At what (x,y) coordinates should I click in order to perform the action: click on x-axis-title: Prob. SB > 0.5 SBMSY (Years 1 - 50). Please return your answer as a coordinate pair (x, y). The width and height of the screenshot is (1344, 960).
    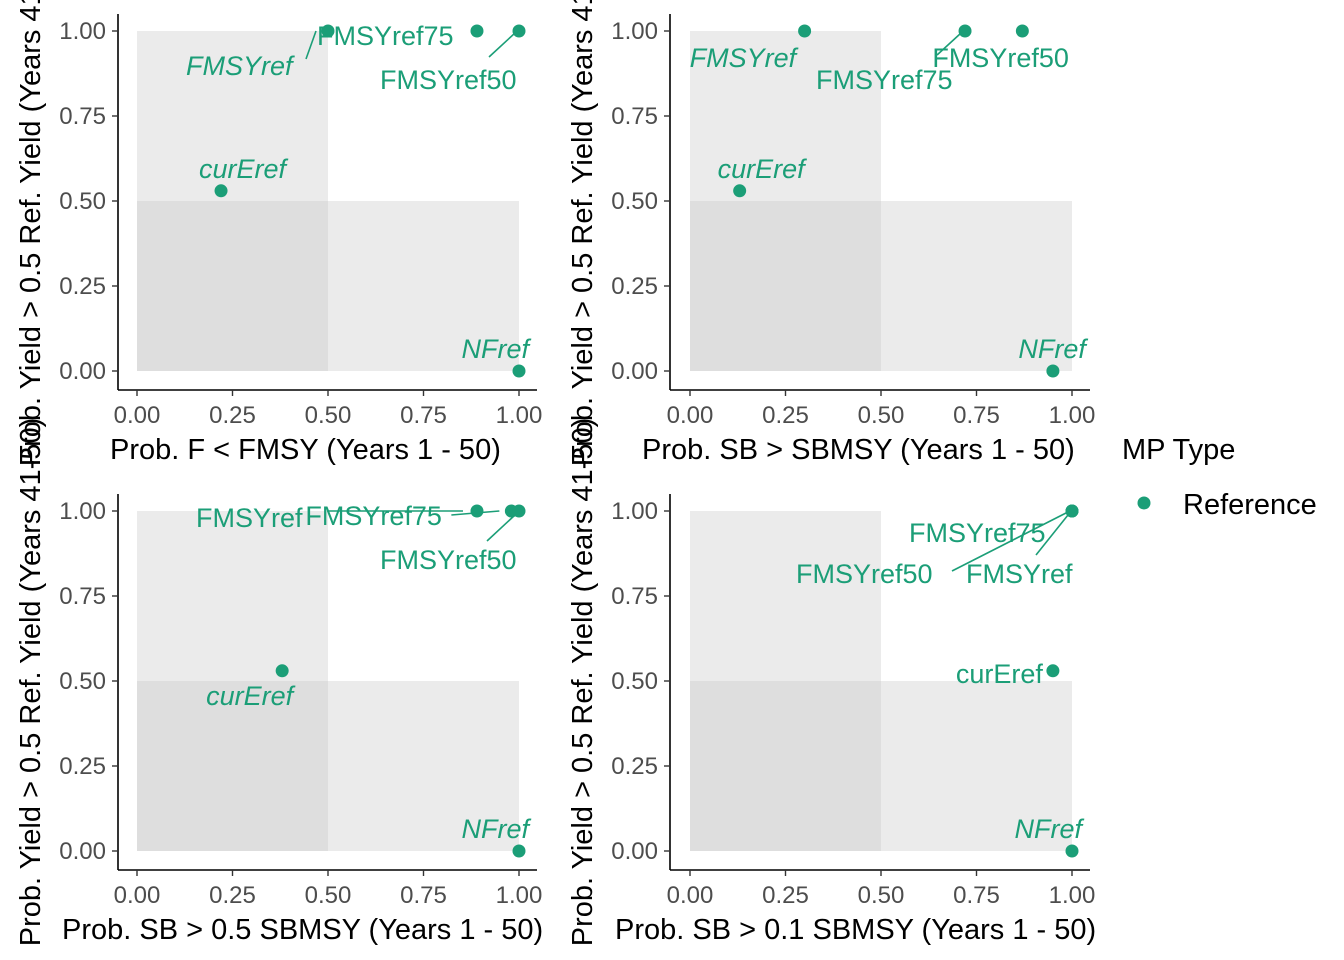
    Looking at the image, I should click on (302, 930).